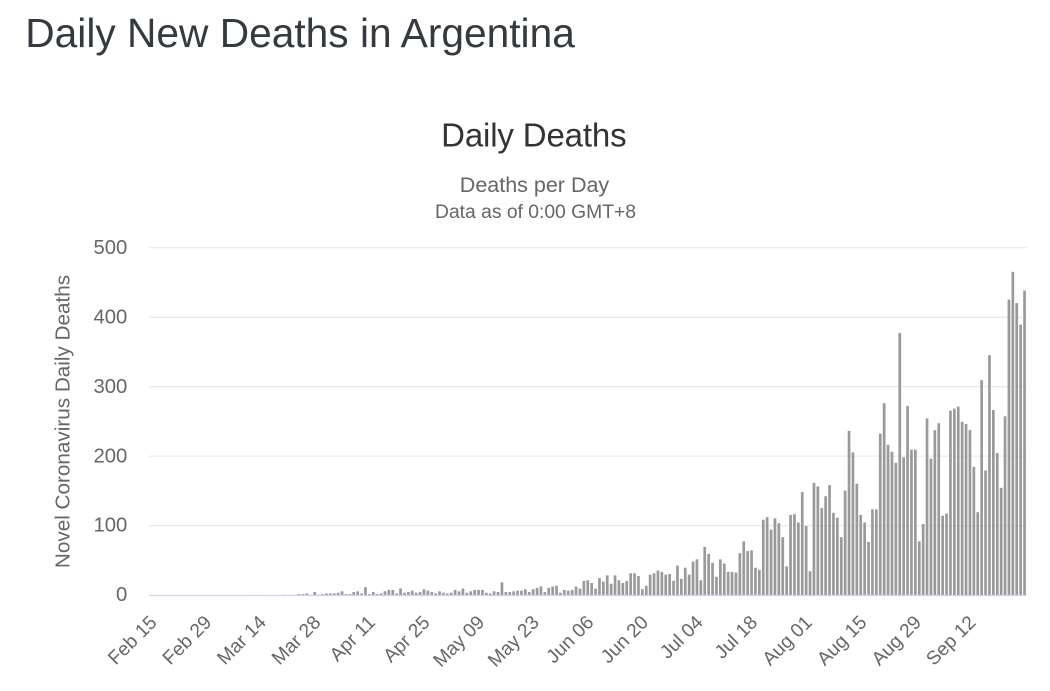 The height and width of the screenshot is (691, 1050). What do you see at coordinates (110, 248) in the screenshot?
I see `svg-text: 500` at bounding box center [110, 248].